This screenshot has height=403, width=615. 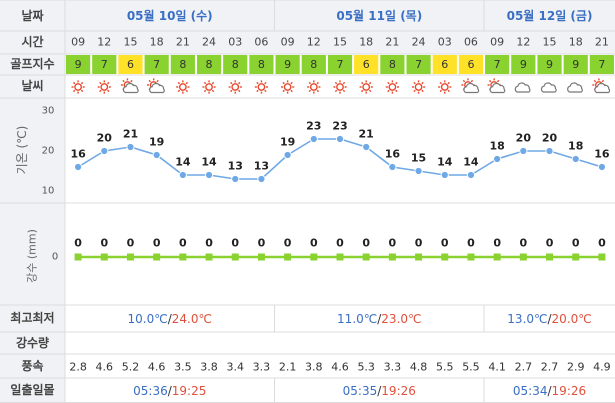 What do you see at coordinates (105, 367) in the screenshot?
I see `wind-speed-value: 4.6` at bounding box center [105, 367].